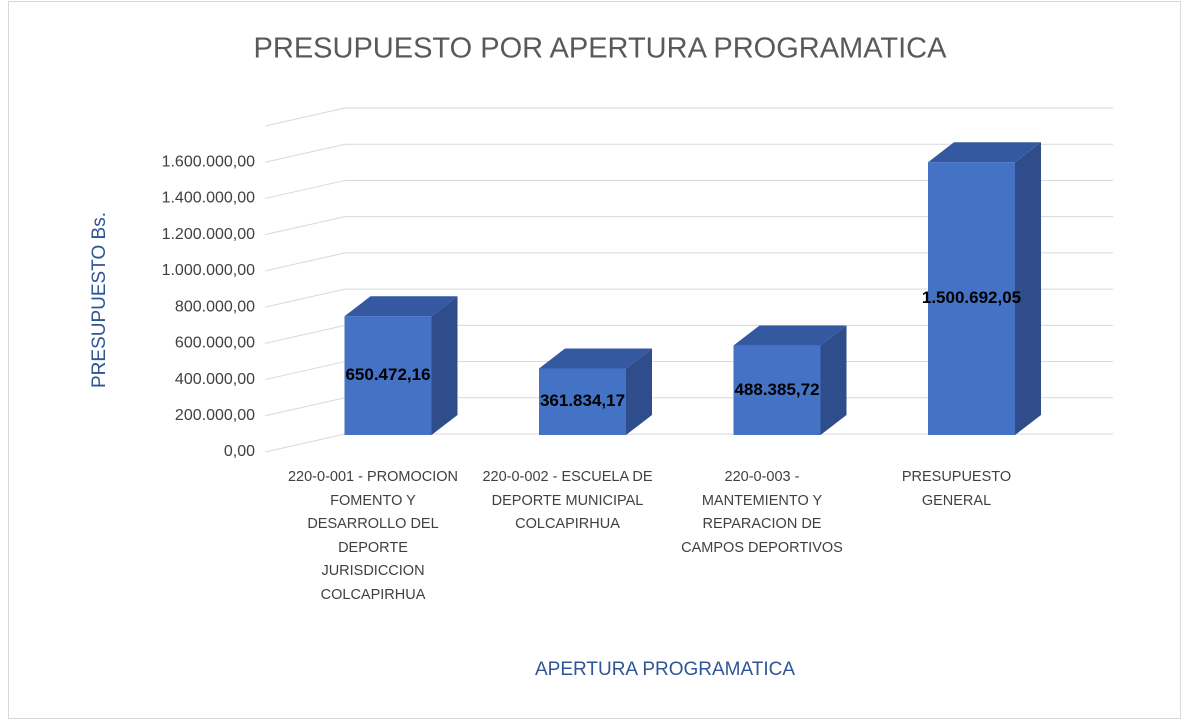  I want to click on y-tick-label: 1.000.000,00, so click(209, 270).